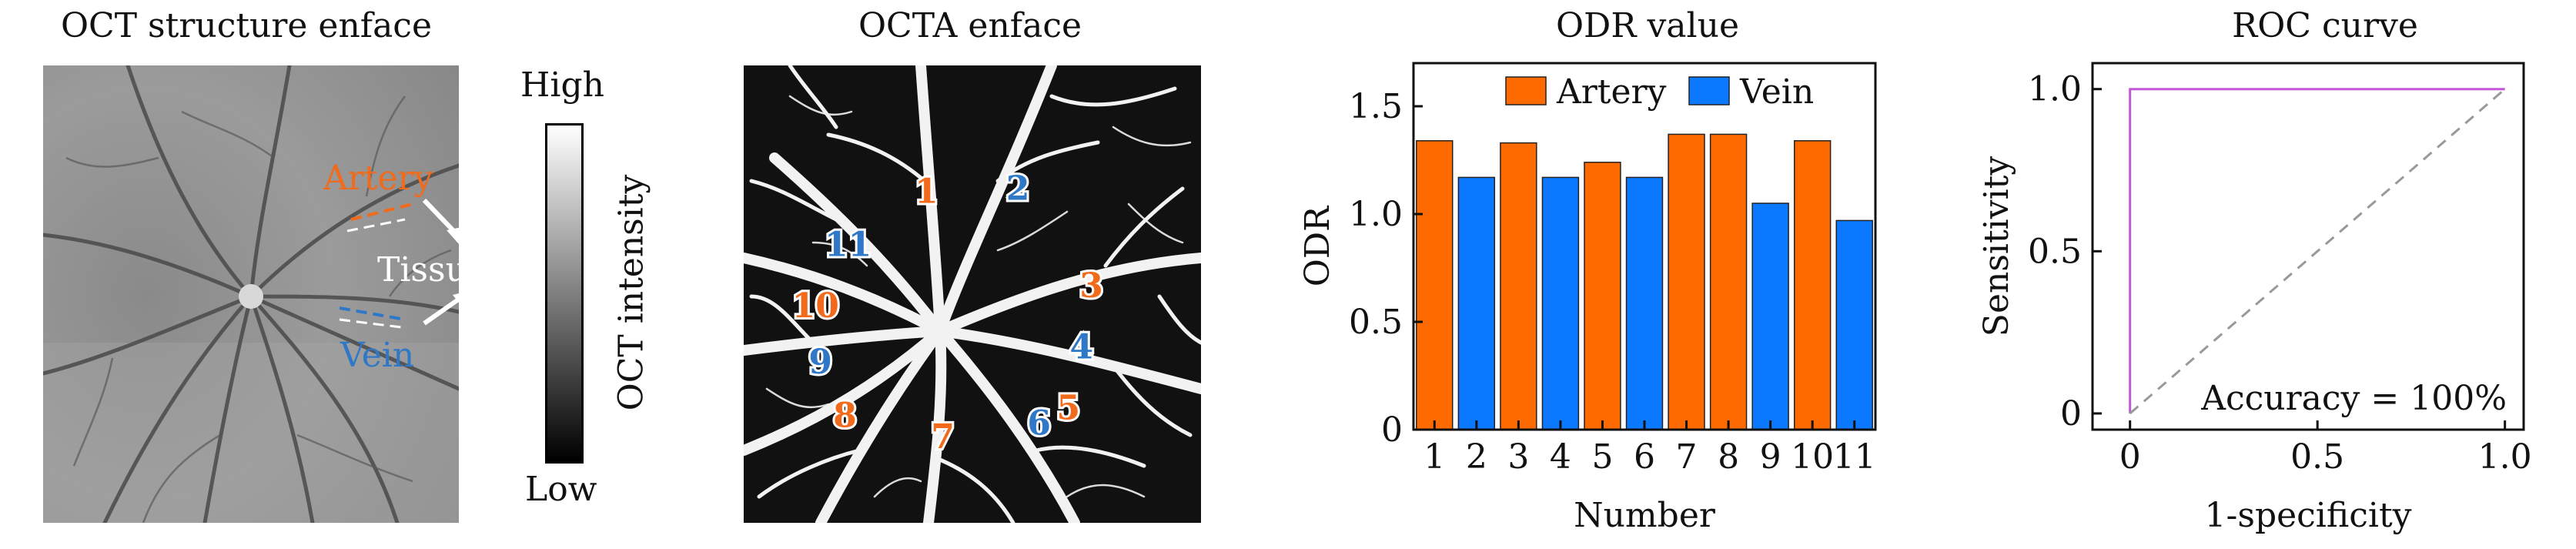 Image resolution: width=2576 pixels, height=549 pixels. I want to click on roc-ytick-label: 0.5, so click(2055, 251).